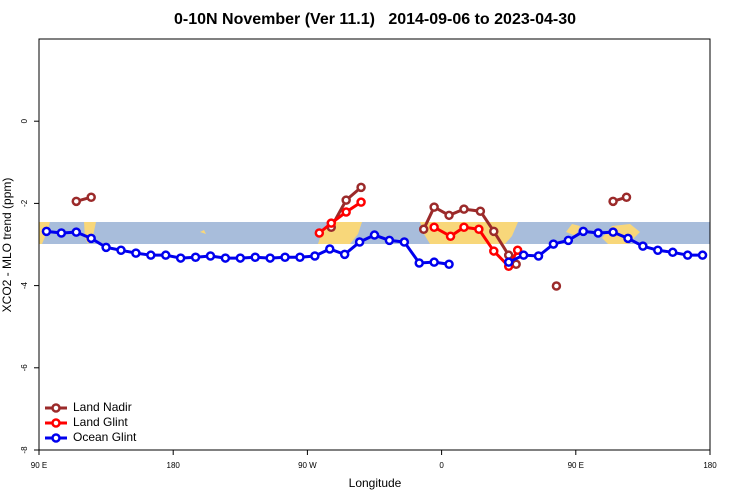 The image size is (750, 500). Describe the element at coordinates (375, 483) in the screenshot. I see `x-axis-label: Longitude` at that location.